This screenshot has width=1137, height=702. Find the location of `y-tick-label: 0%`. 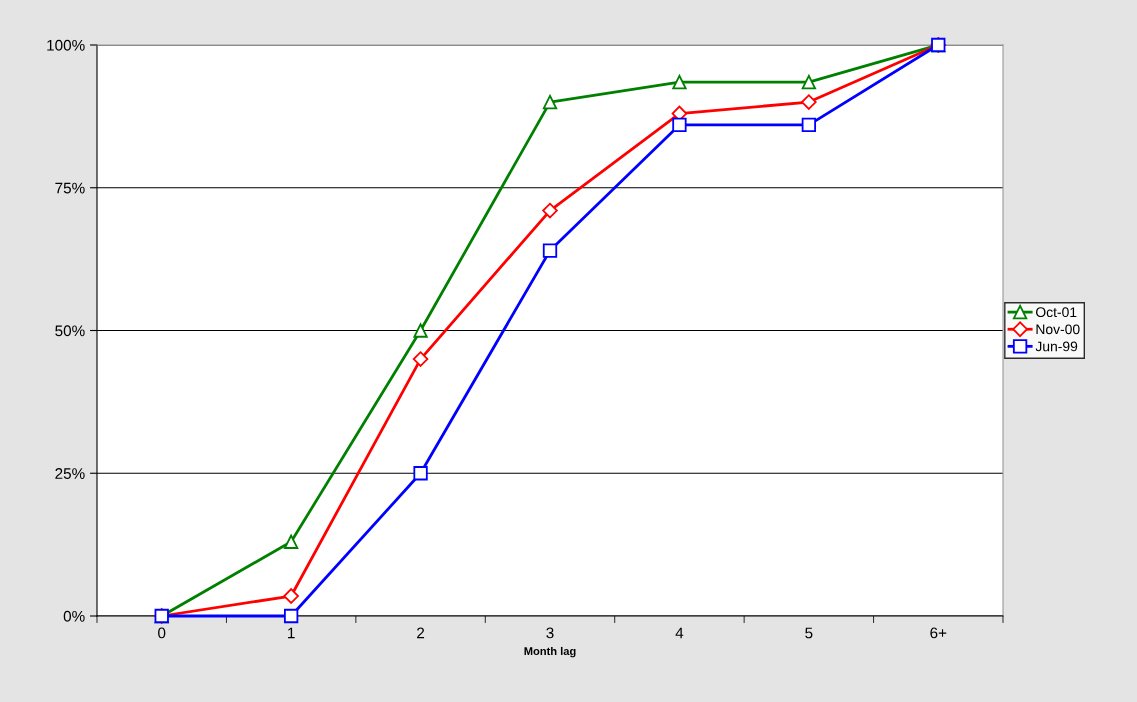

y-tick-label: 0% is located at coordinates (74, 616).